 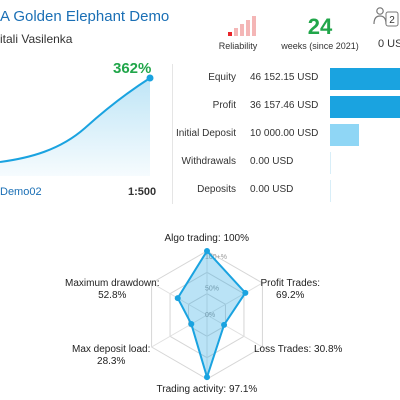 What do you see at coordinates (216, 189) in the screenshot?
I see `stat-label: Deposits` at bounding box center [216, 189].